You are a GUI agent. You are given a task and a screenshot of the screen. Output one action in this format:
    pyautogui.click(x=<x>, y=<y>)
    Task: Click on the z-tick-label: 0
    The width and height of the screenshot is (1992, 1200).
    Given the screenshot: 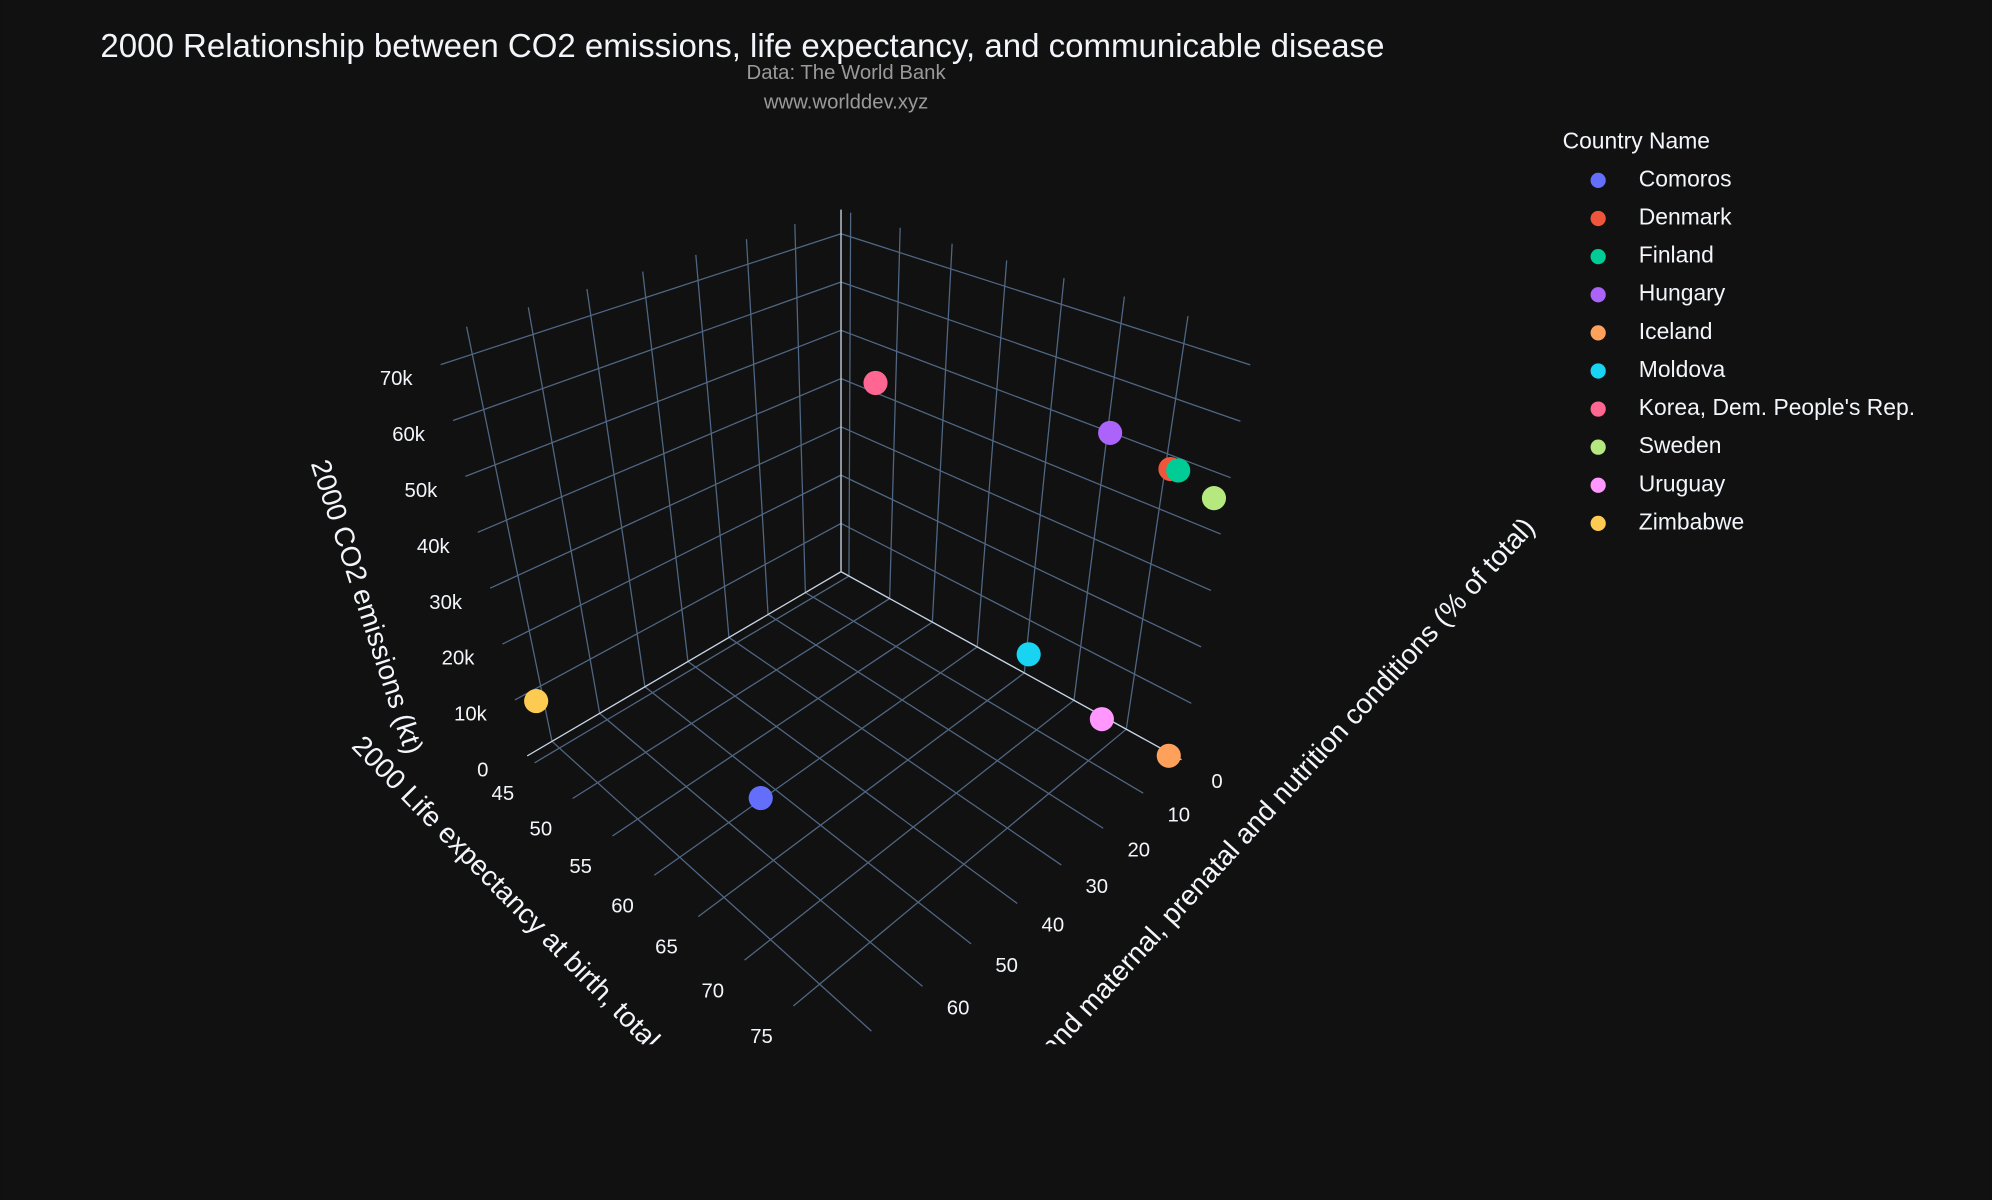 What is the action you would take?
    pyautogui.click(x=482, y=770)
    